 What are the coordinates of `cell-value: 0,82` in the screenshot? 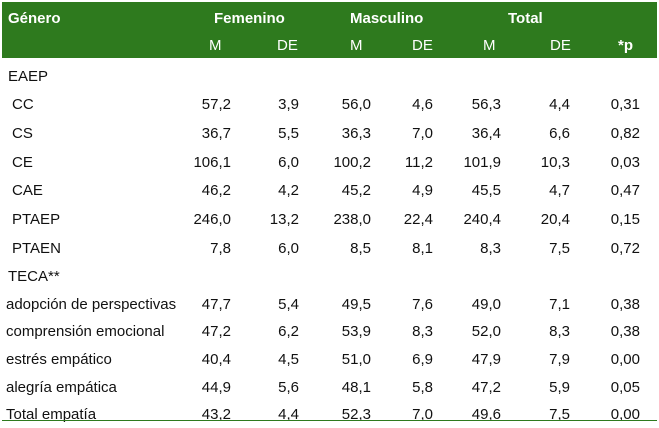 It's located at (625, 133).